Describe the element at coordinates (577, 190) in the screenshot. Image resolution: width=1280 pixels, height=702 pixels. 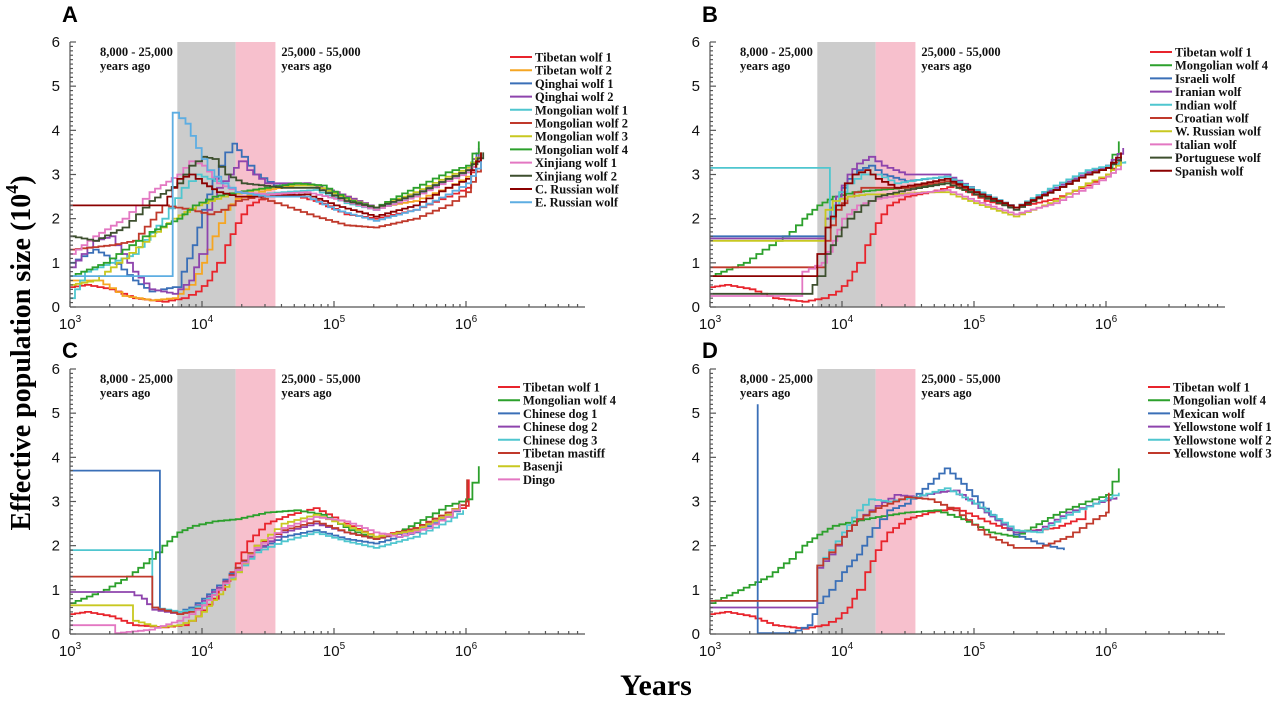
I see `legend-label: C. Russian wolf` at that location.